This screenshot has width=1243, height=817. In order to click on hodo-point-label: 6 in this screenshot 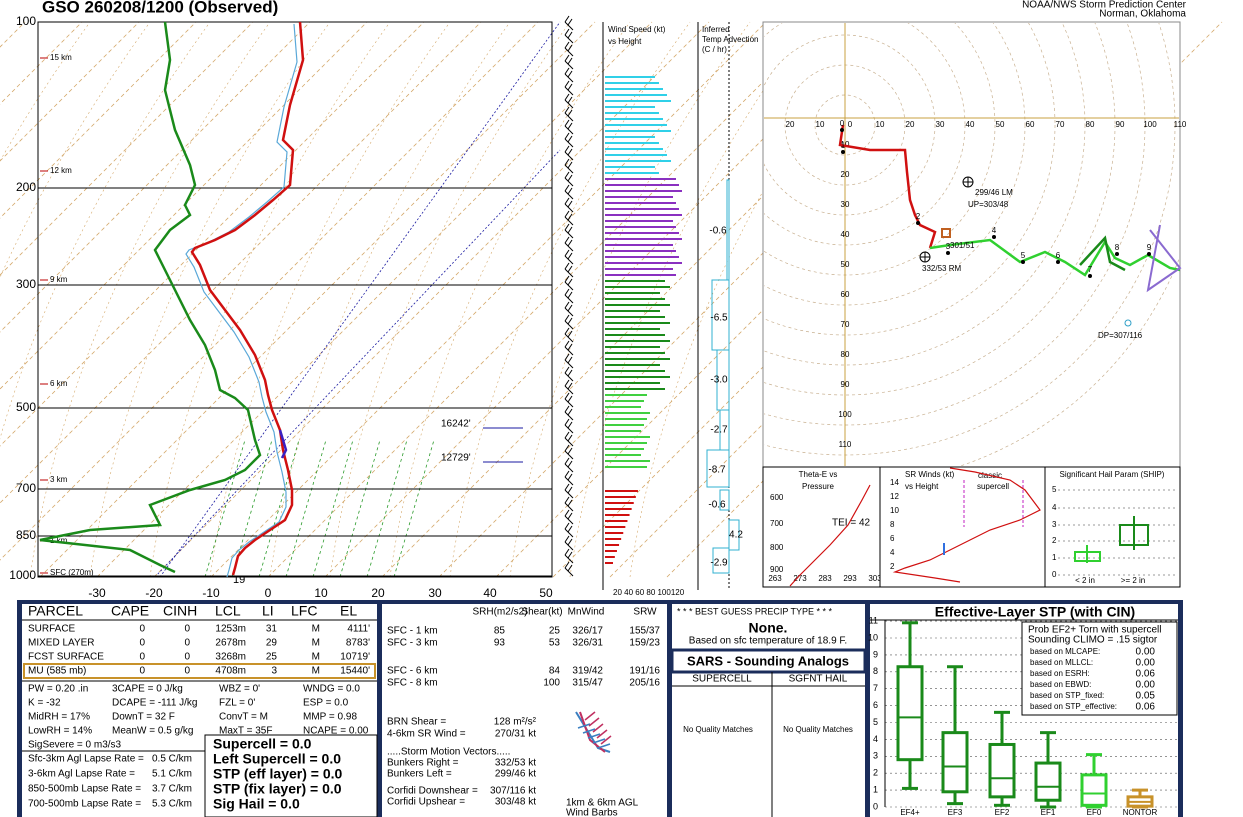, I will do `click(1058, 255)`.